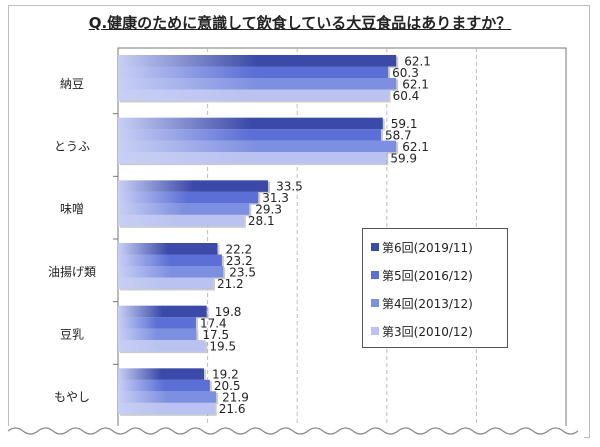  I want to click on data-label: 17.5, so click(215, 335).